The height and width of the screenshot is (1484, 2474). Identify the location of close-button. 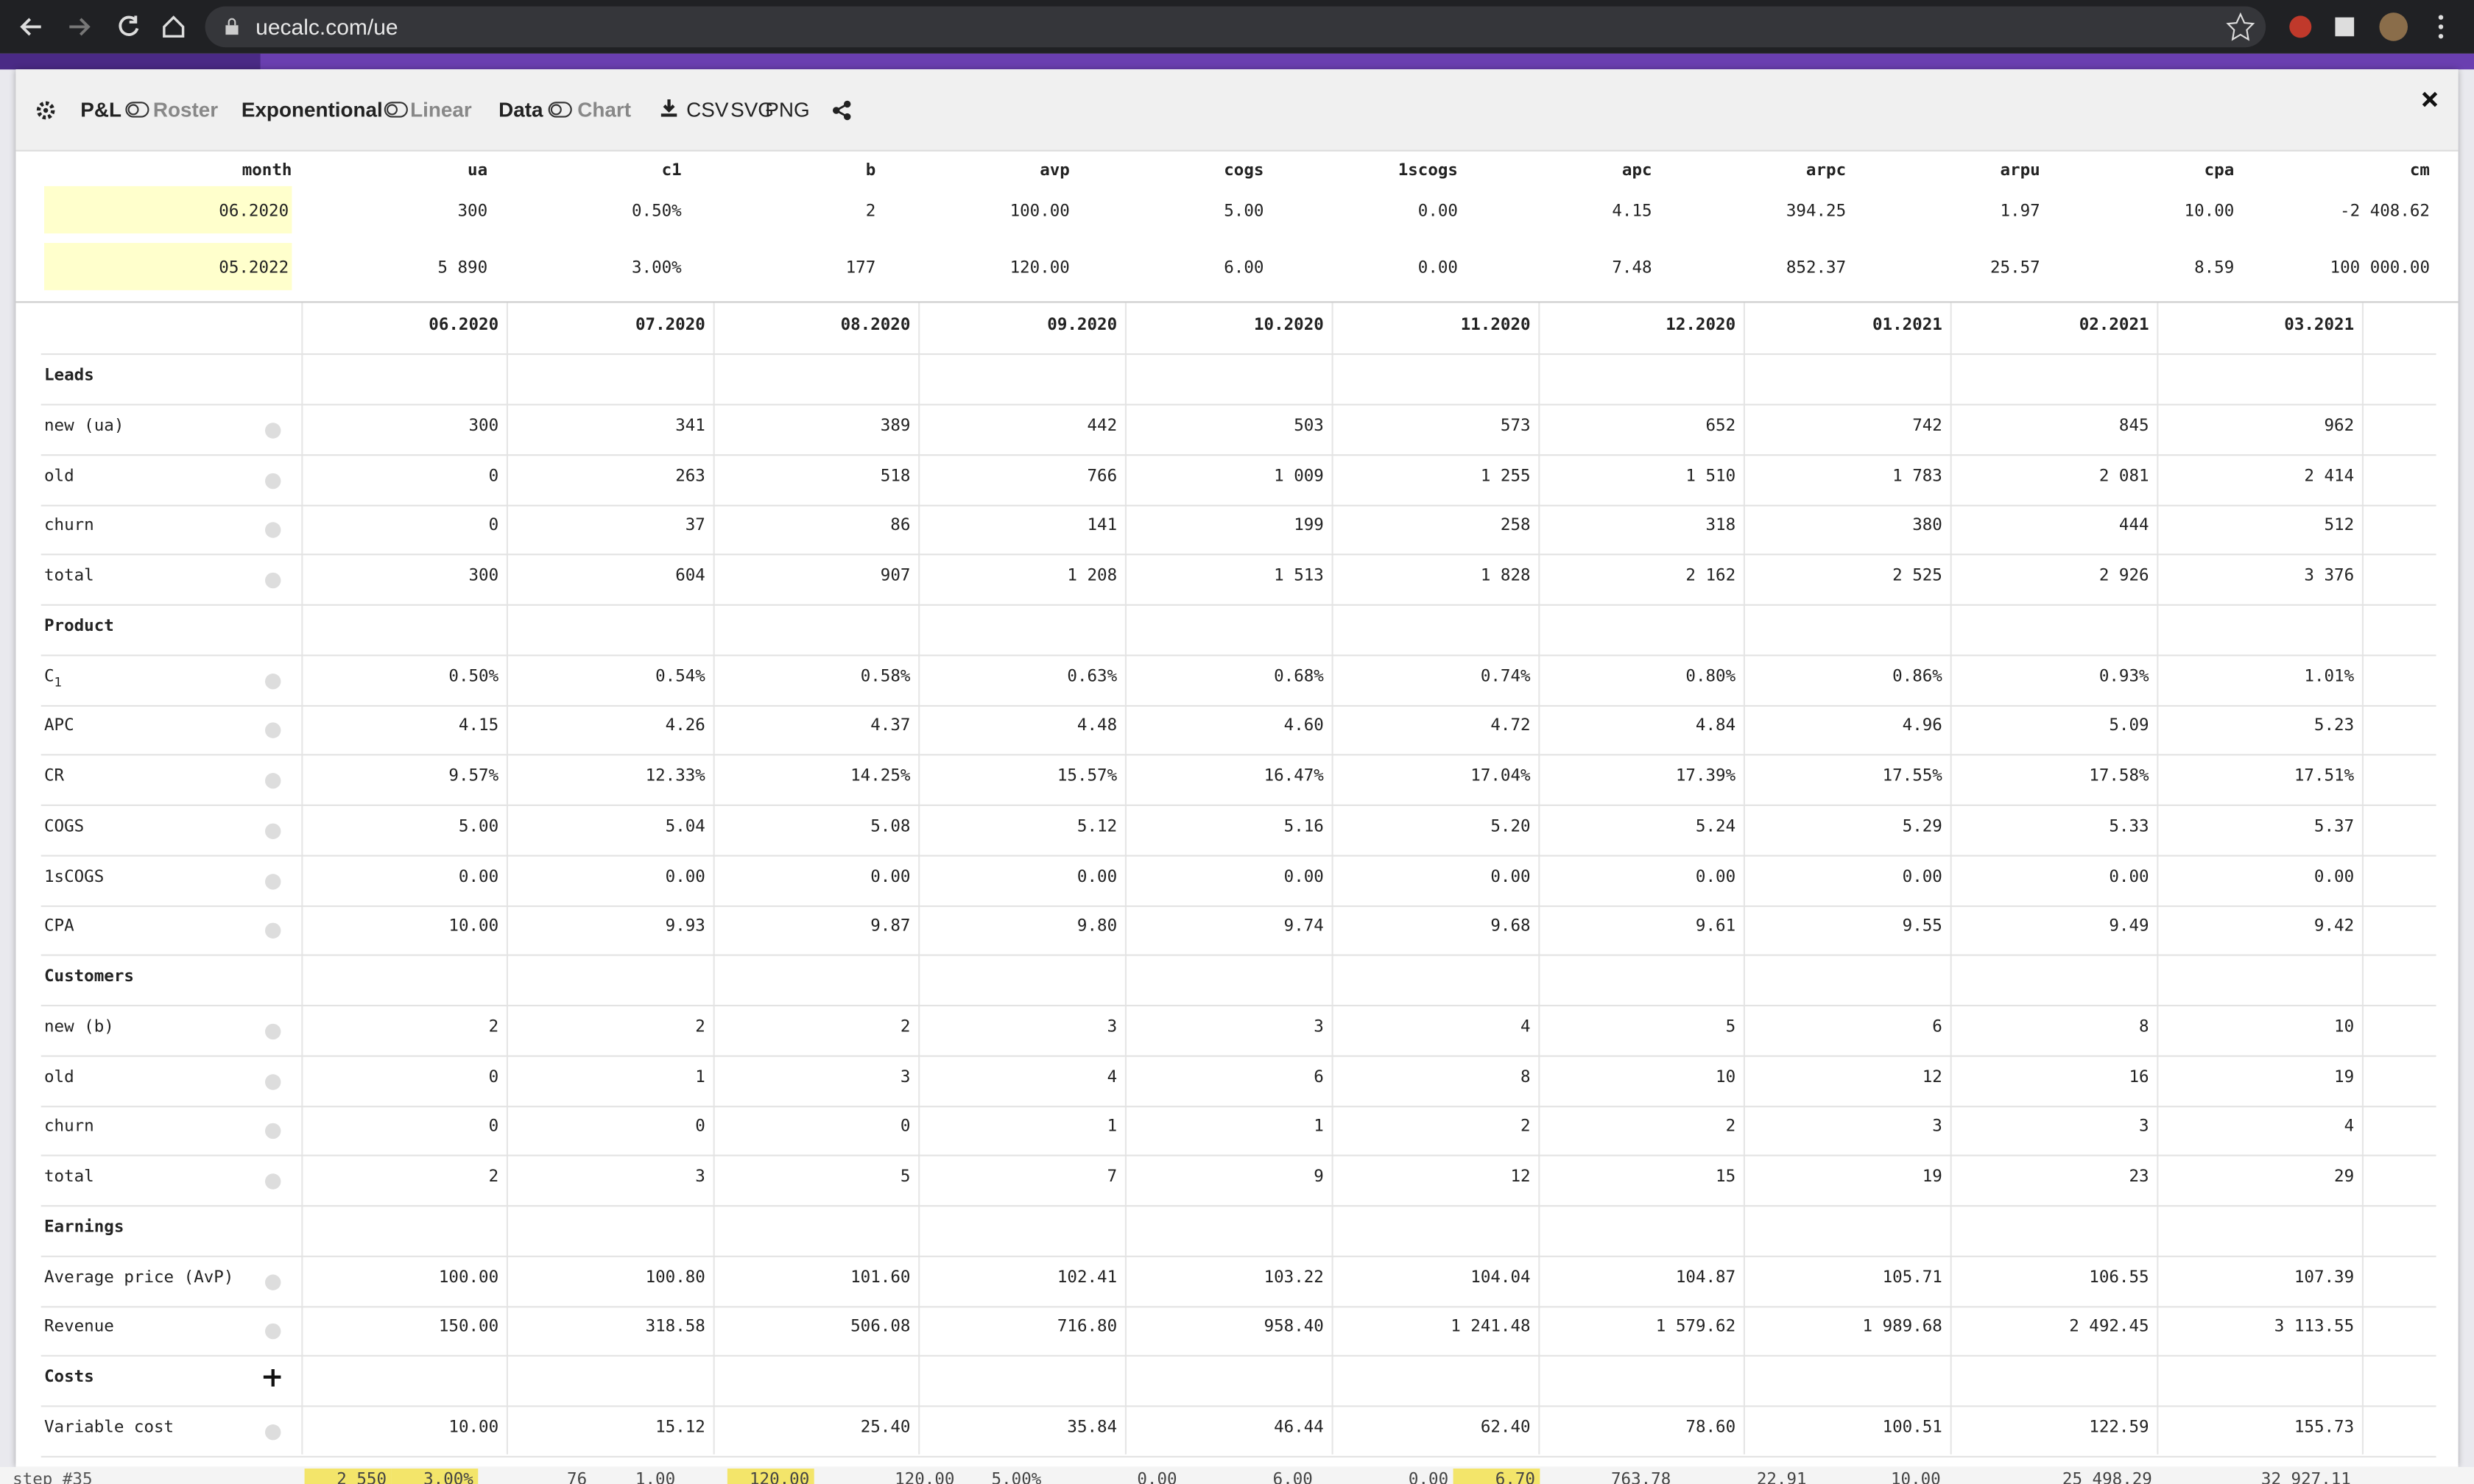
(2429, 100).